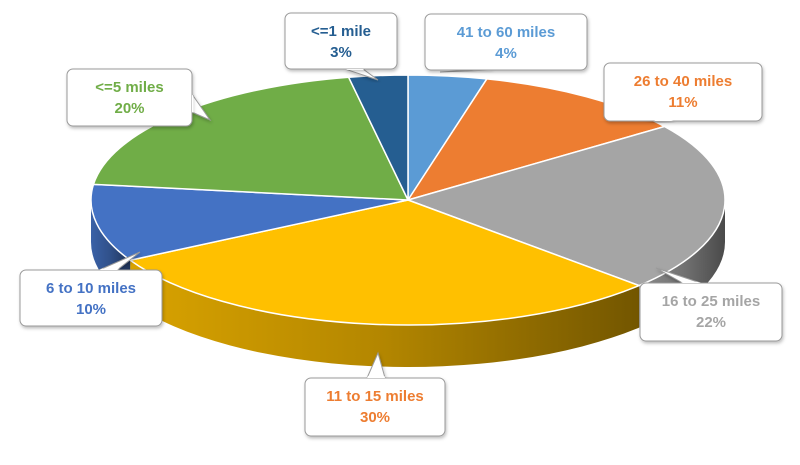  What do you see at coordinates (683, 81) in the screenshot?
I see `data-label-category: 26 to 40 miles` at bounding box center [683, 81].